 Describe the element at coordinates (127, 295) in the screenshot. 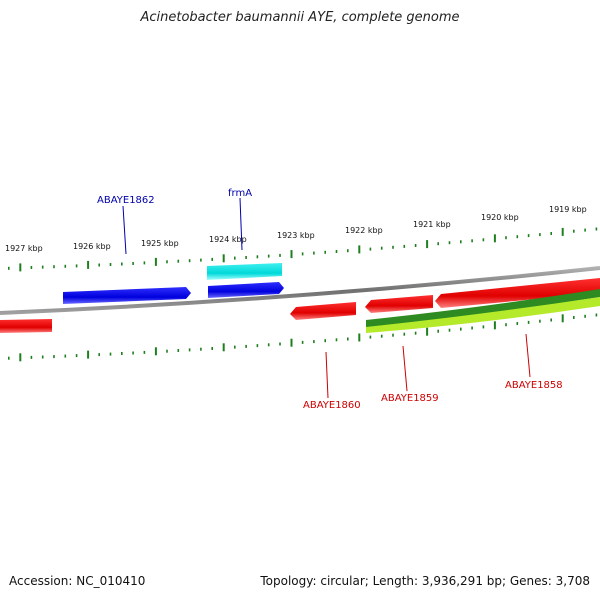

I see `gene-ABAYE1862` at that location.